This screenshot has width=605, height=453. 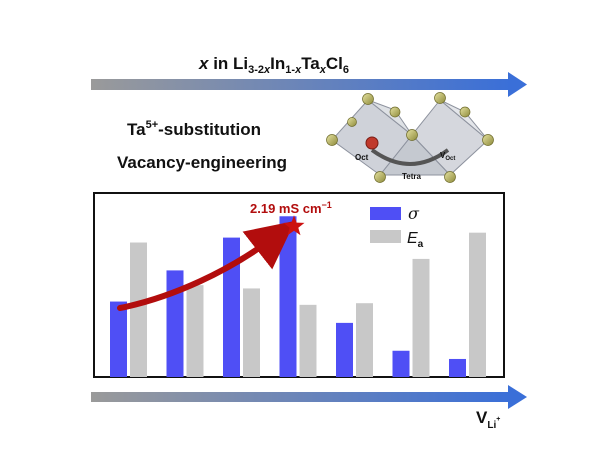 I want to click on voct-label: VOct, so click(x=447, y=156).